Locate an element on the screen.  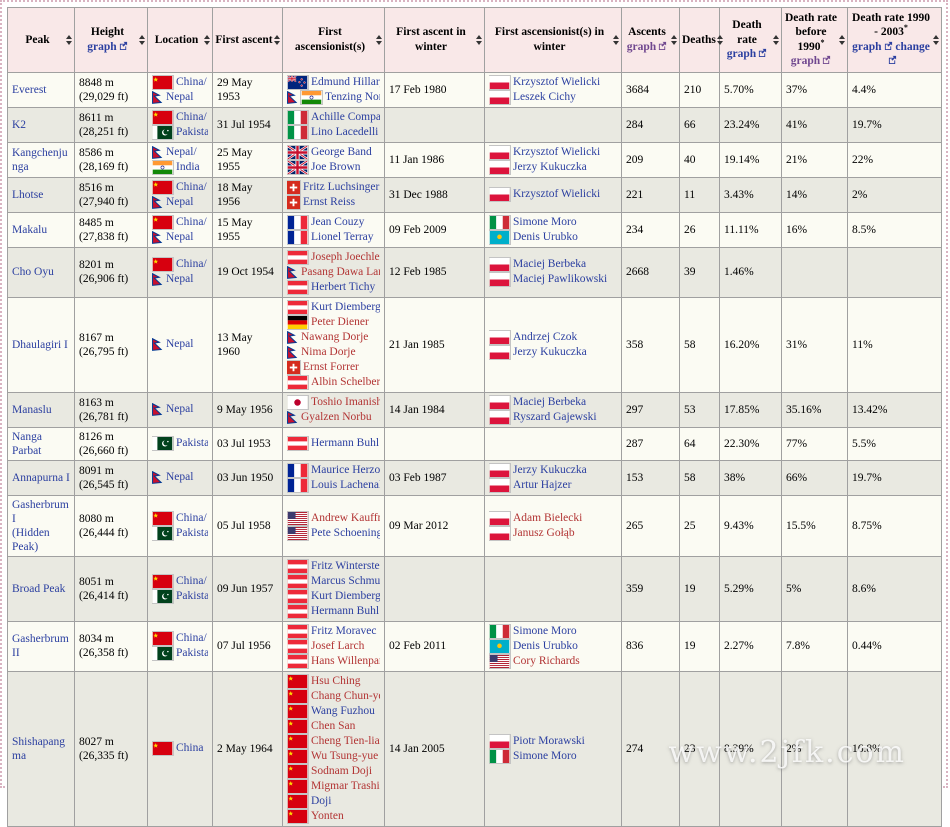
ascensionist-link: Pete Schoening is located at coordinates (345, 532).